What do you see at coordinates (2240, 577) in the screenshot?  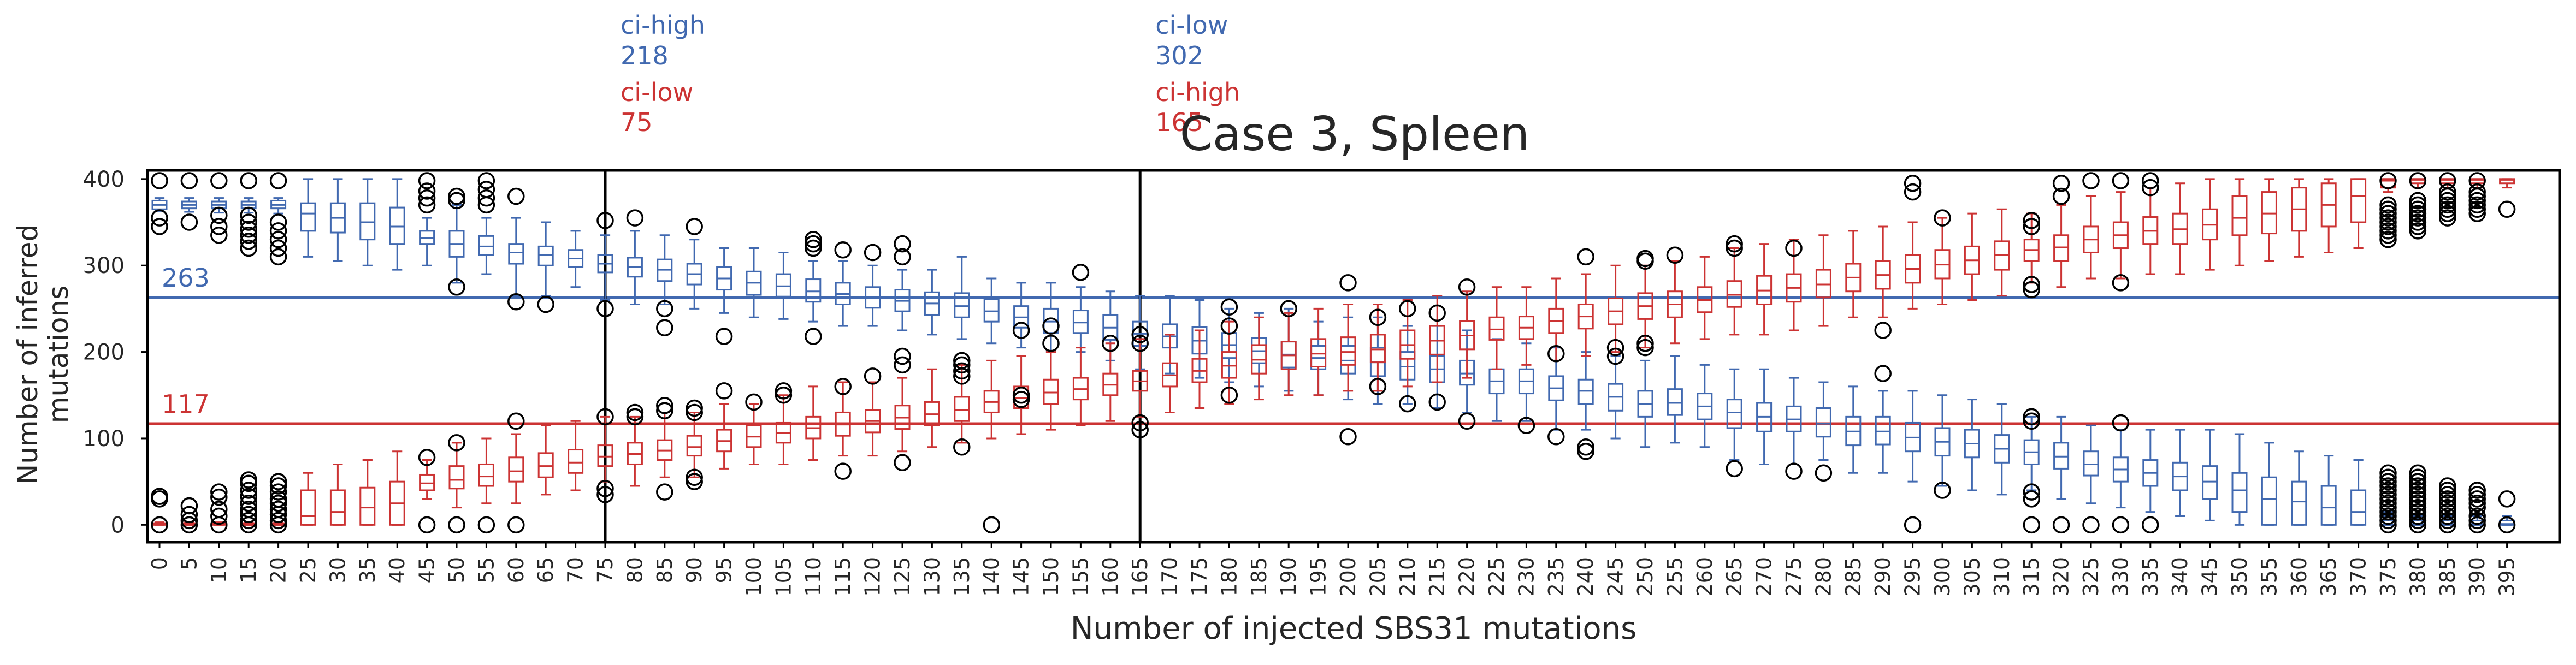 I see `x-tick-label-350: 350` at bounding box center [2240, 577].